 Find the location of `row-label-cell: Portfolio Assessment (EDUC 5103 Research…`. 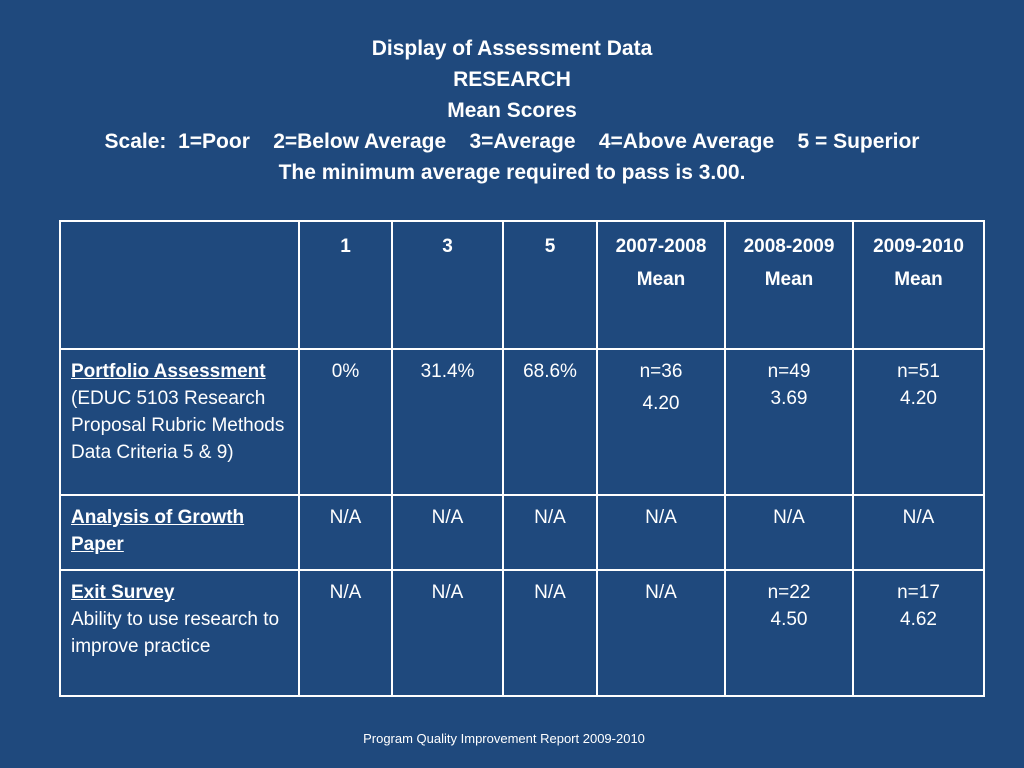

row-label-cell: Portfolio Assessment (EDUC 5103 Research… is located at coordinates (179, 422).